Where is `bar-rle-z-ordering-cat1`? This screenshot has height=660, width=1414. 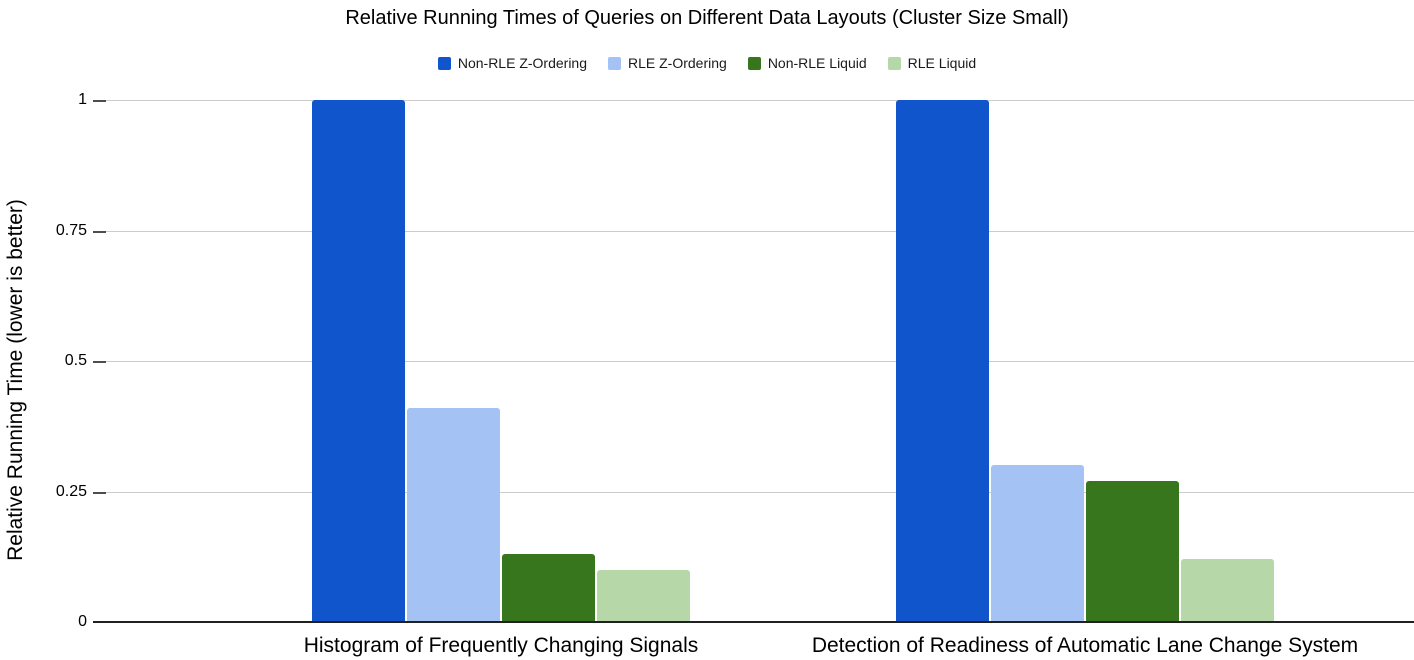 bar-rle-z-ordering-cat1 is located at coordinates (453, 514).